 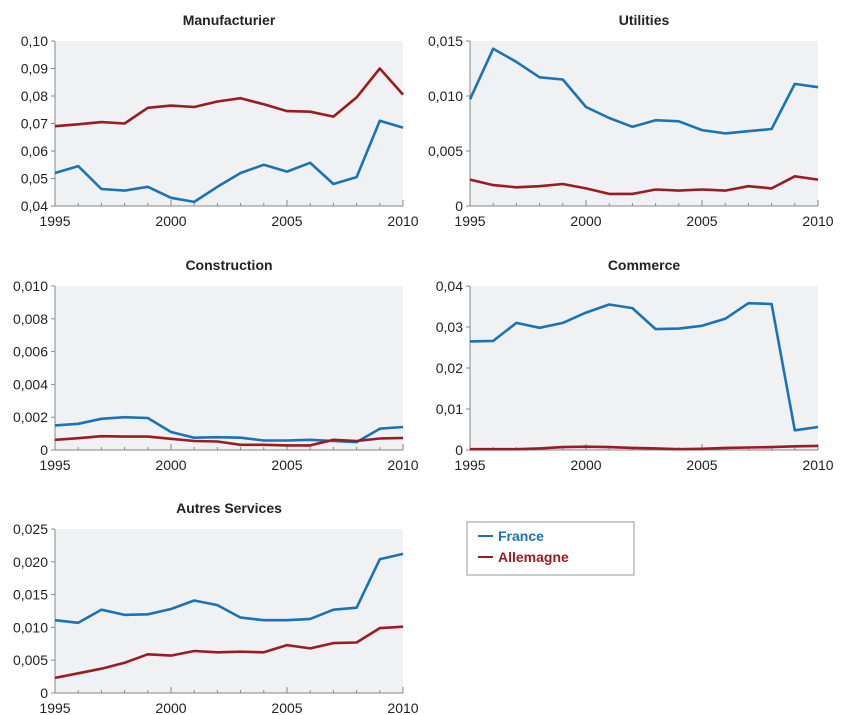 What do you see at coordinates (521, 536) in the screenshot?
I see `legend-label-france: France` at bounding box center [521, 536].